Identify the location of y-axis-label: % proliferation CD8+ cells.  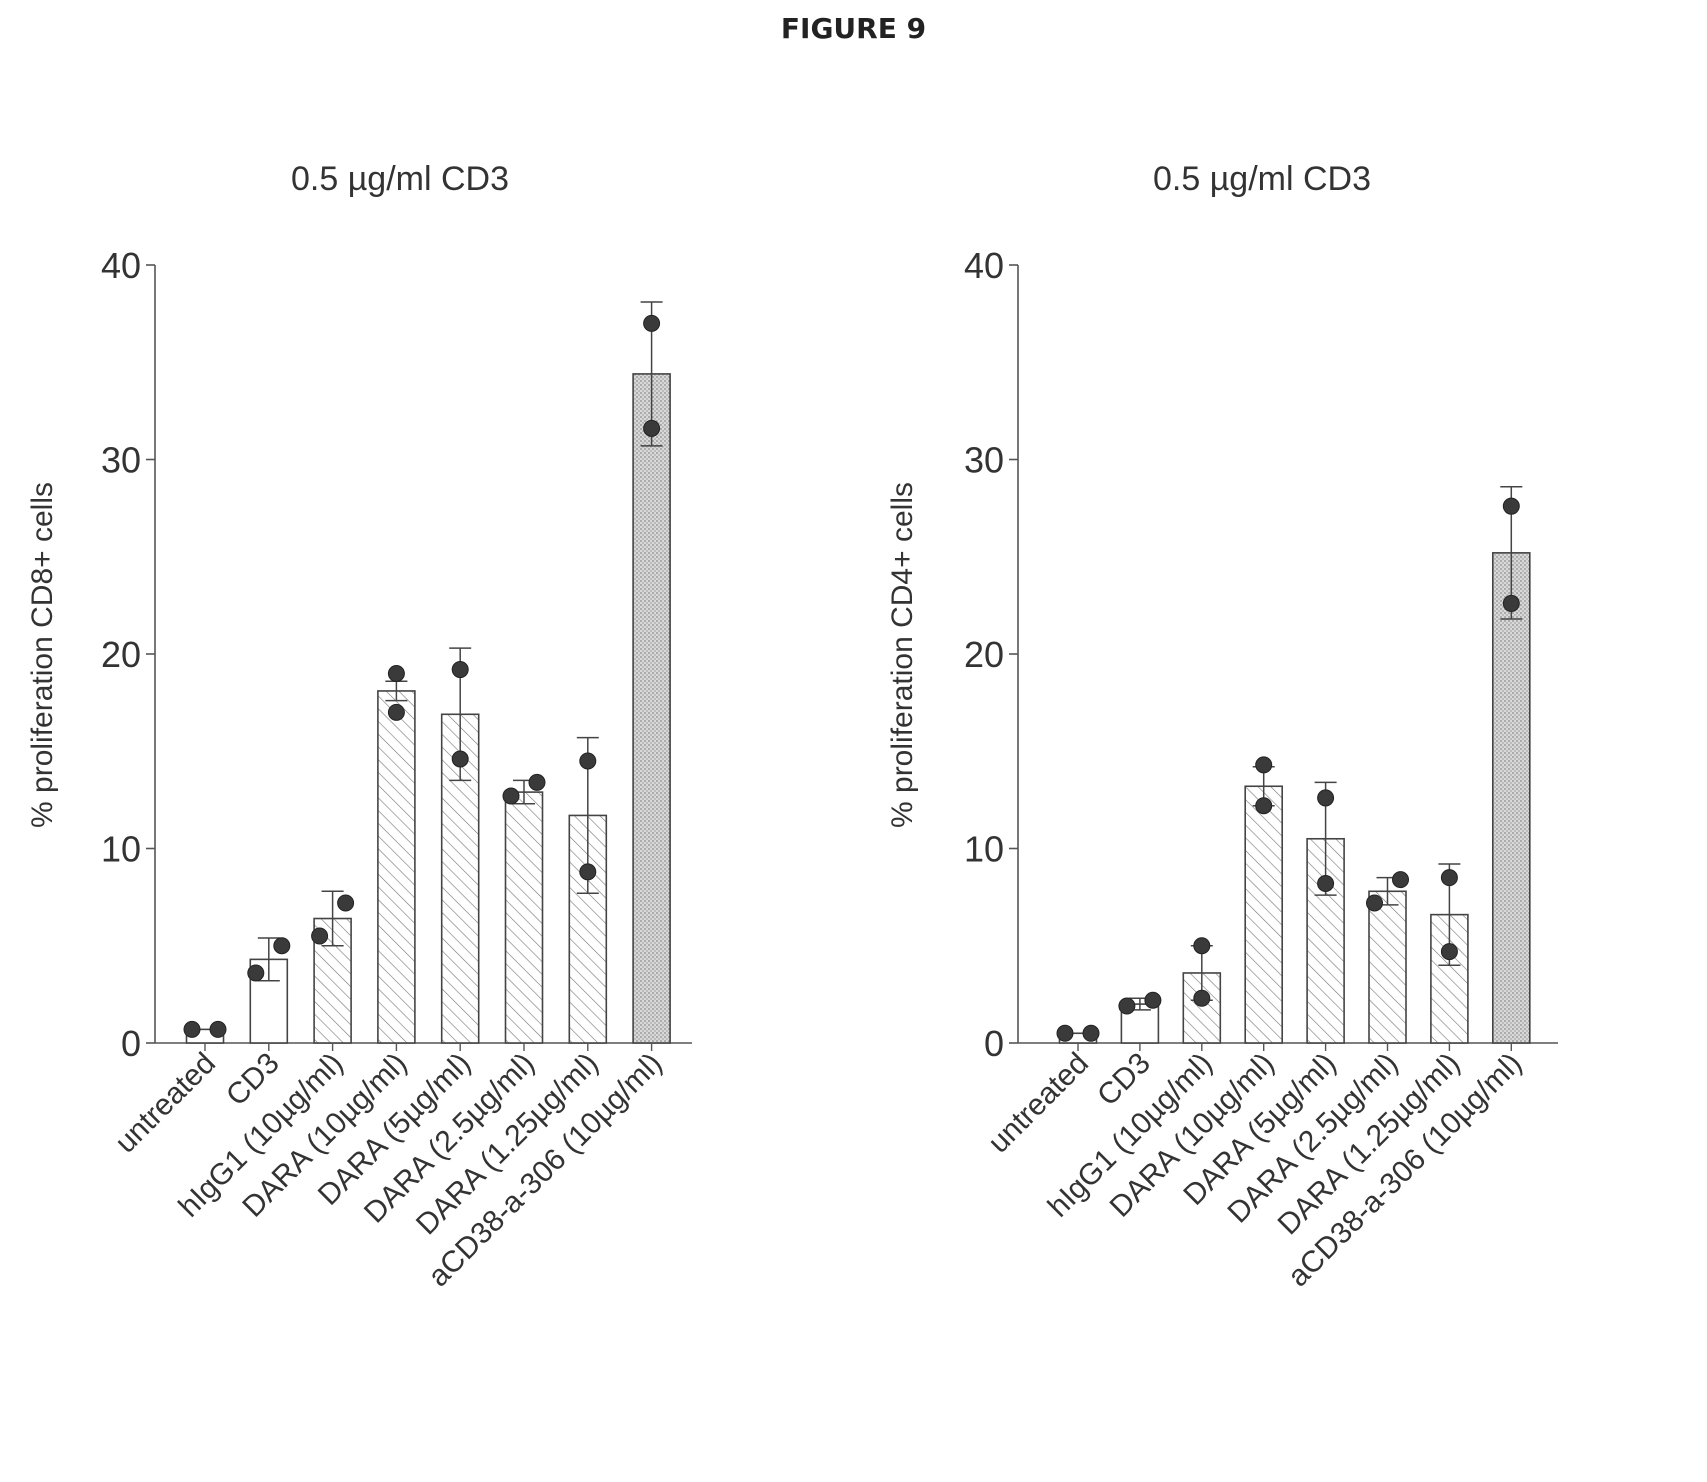
(42, 655).